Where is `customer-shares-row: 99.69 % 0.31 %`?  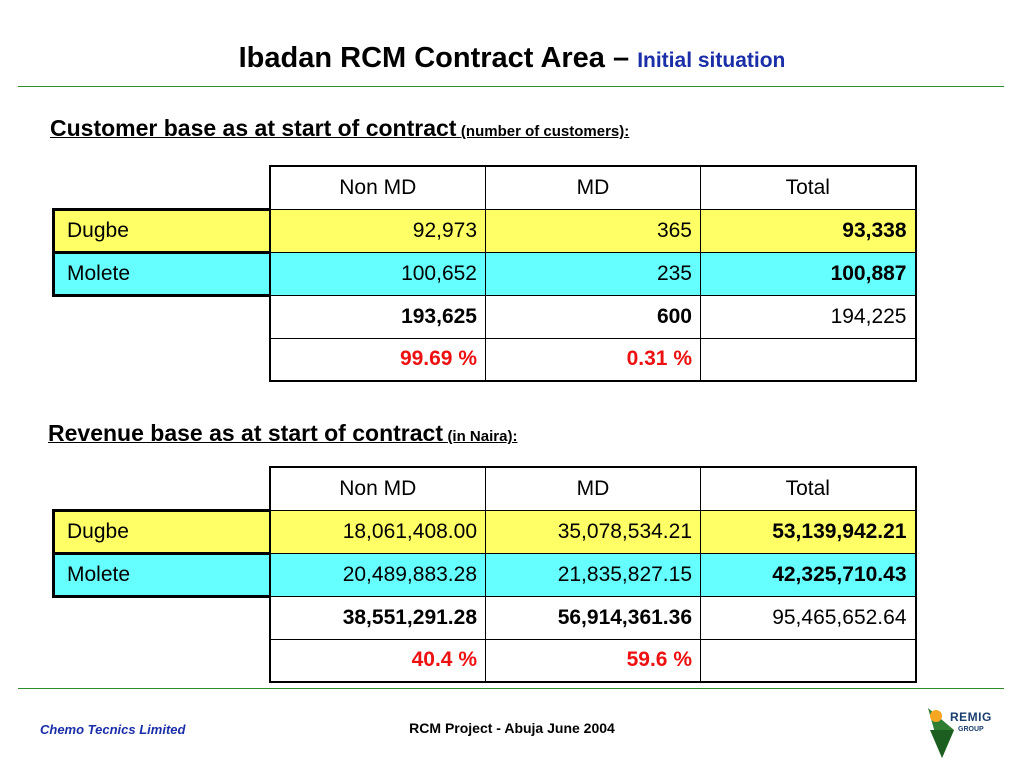
customer-shares-row: 99.69 % 0.31 % is located at coordinates (485, 359).